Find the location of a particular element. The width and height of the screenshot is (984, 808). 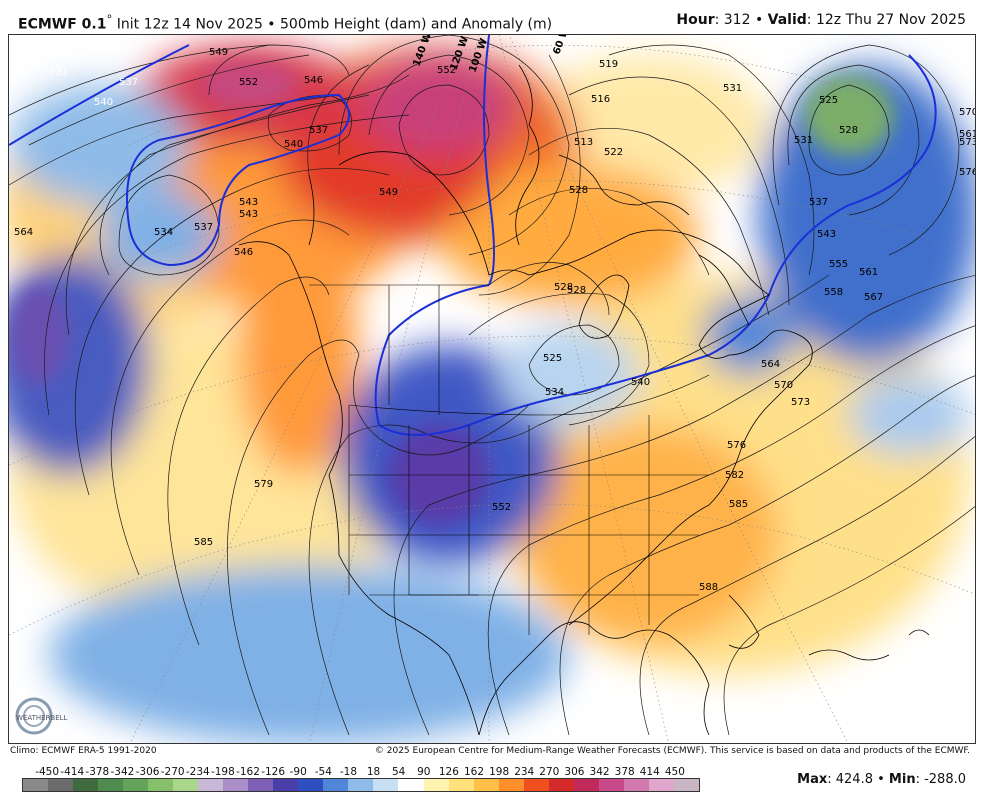

colorbar-label: 18 is located at coordinates (373, 772).